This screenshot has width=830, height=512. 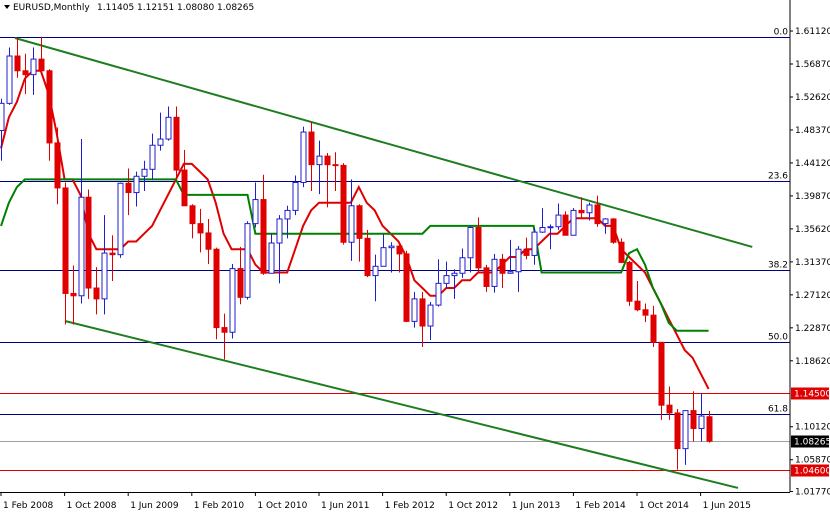 I want to click on y-tick-label: 1.35620, so click(x=812, y=230).